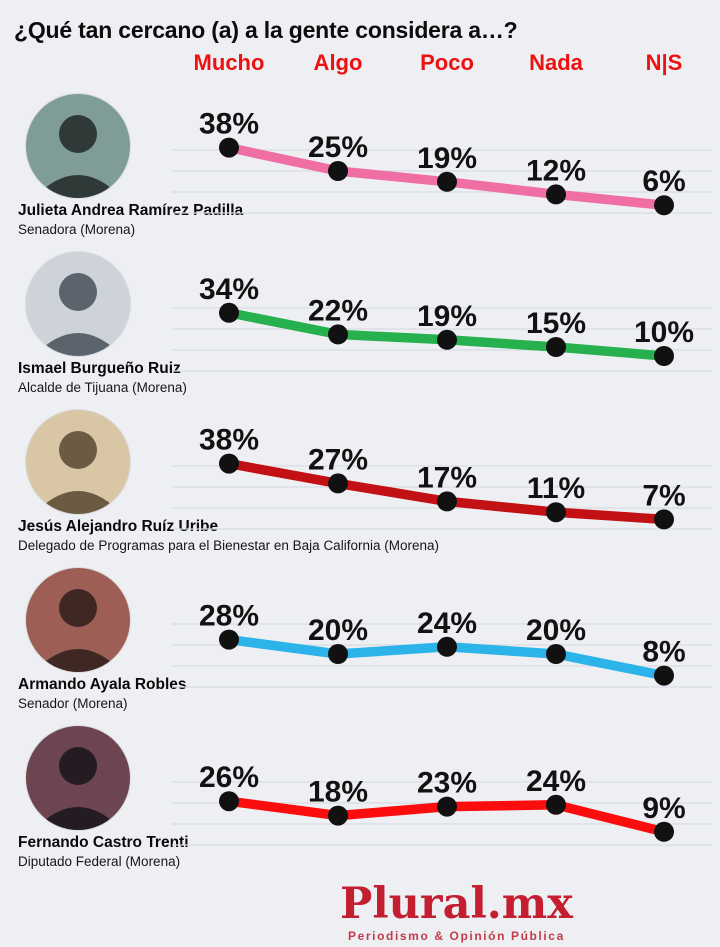  Describe the element at coordinates (131, 210) in the screenshot. I see `person-name: Julieta Andrea Ramírez Padilla` at that location.